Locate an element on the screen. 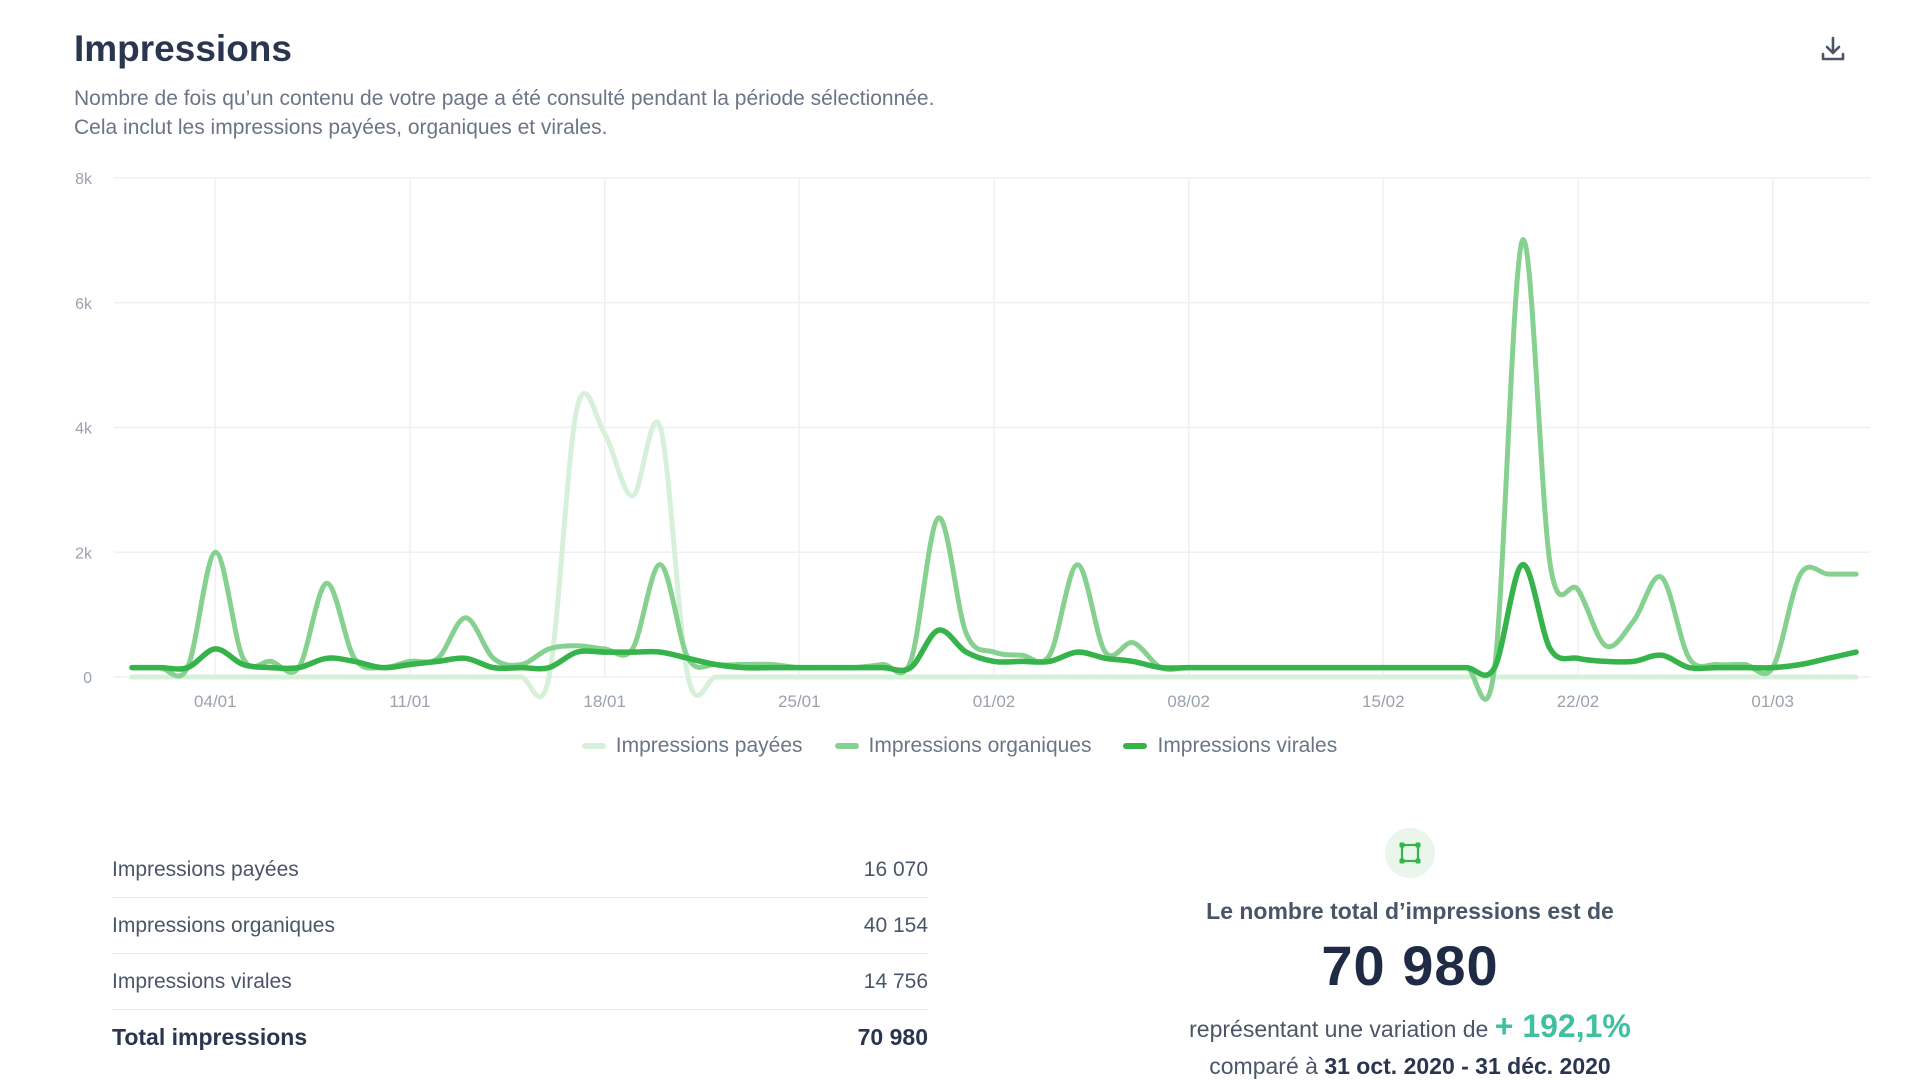 The height and width of the screenshot is (1080, 1919). legend-label-organic: Impressions organiques is located at coordinates (980, 745).